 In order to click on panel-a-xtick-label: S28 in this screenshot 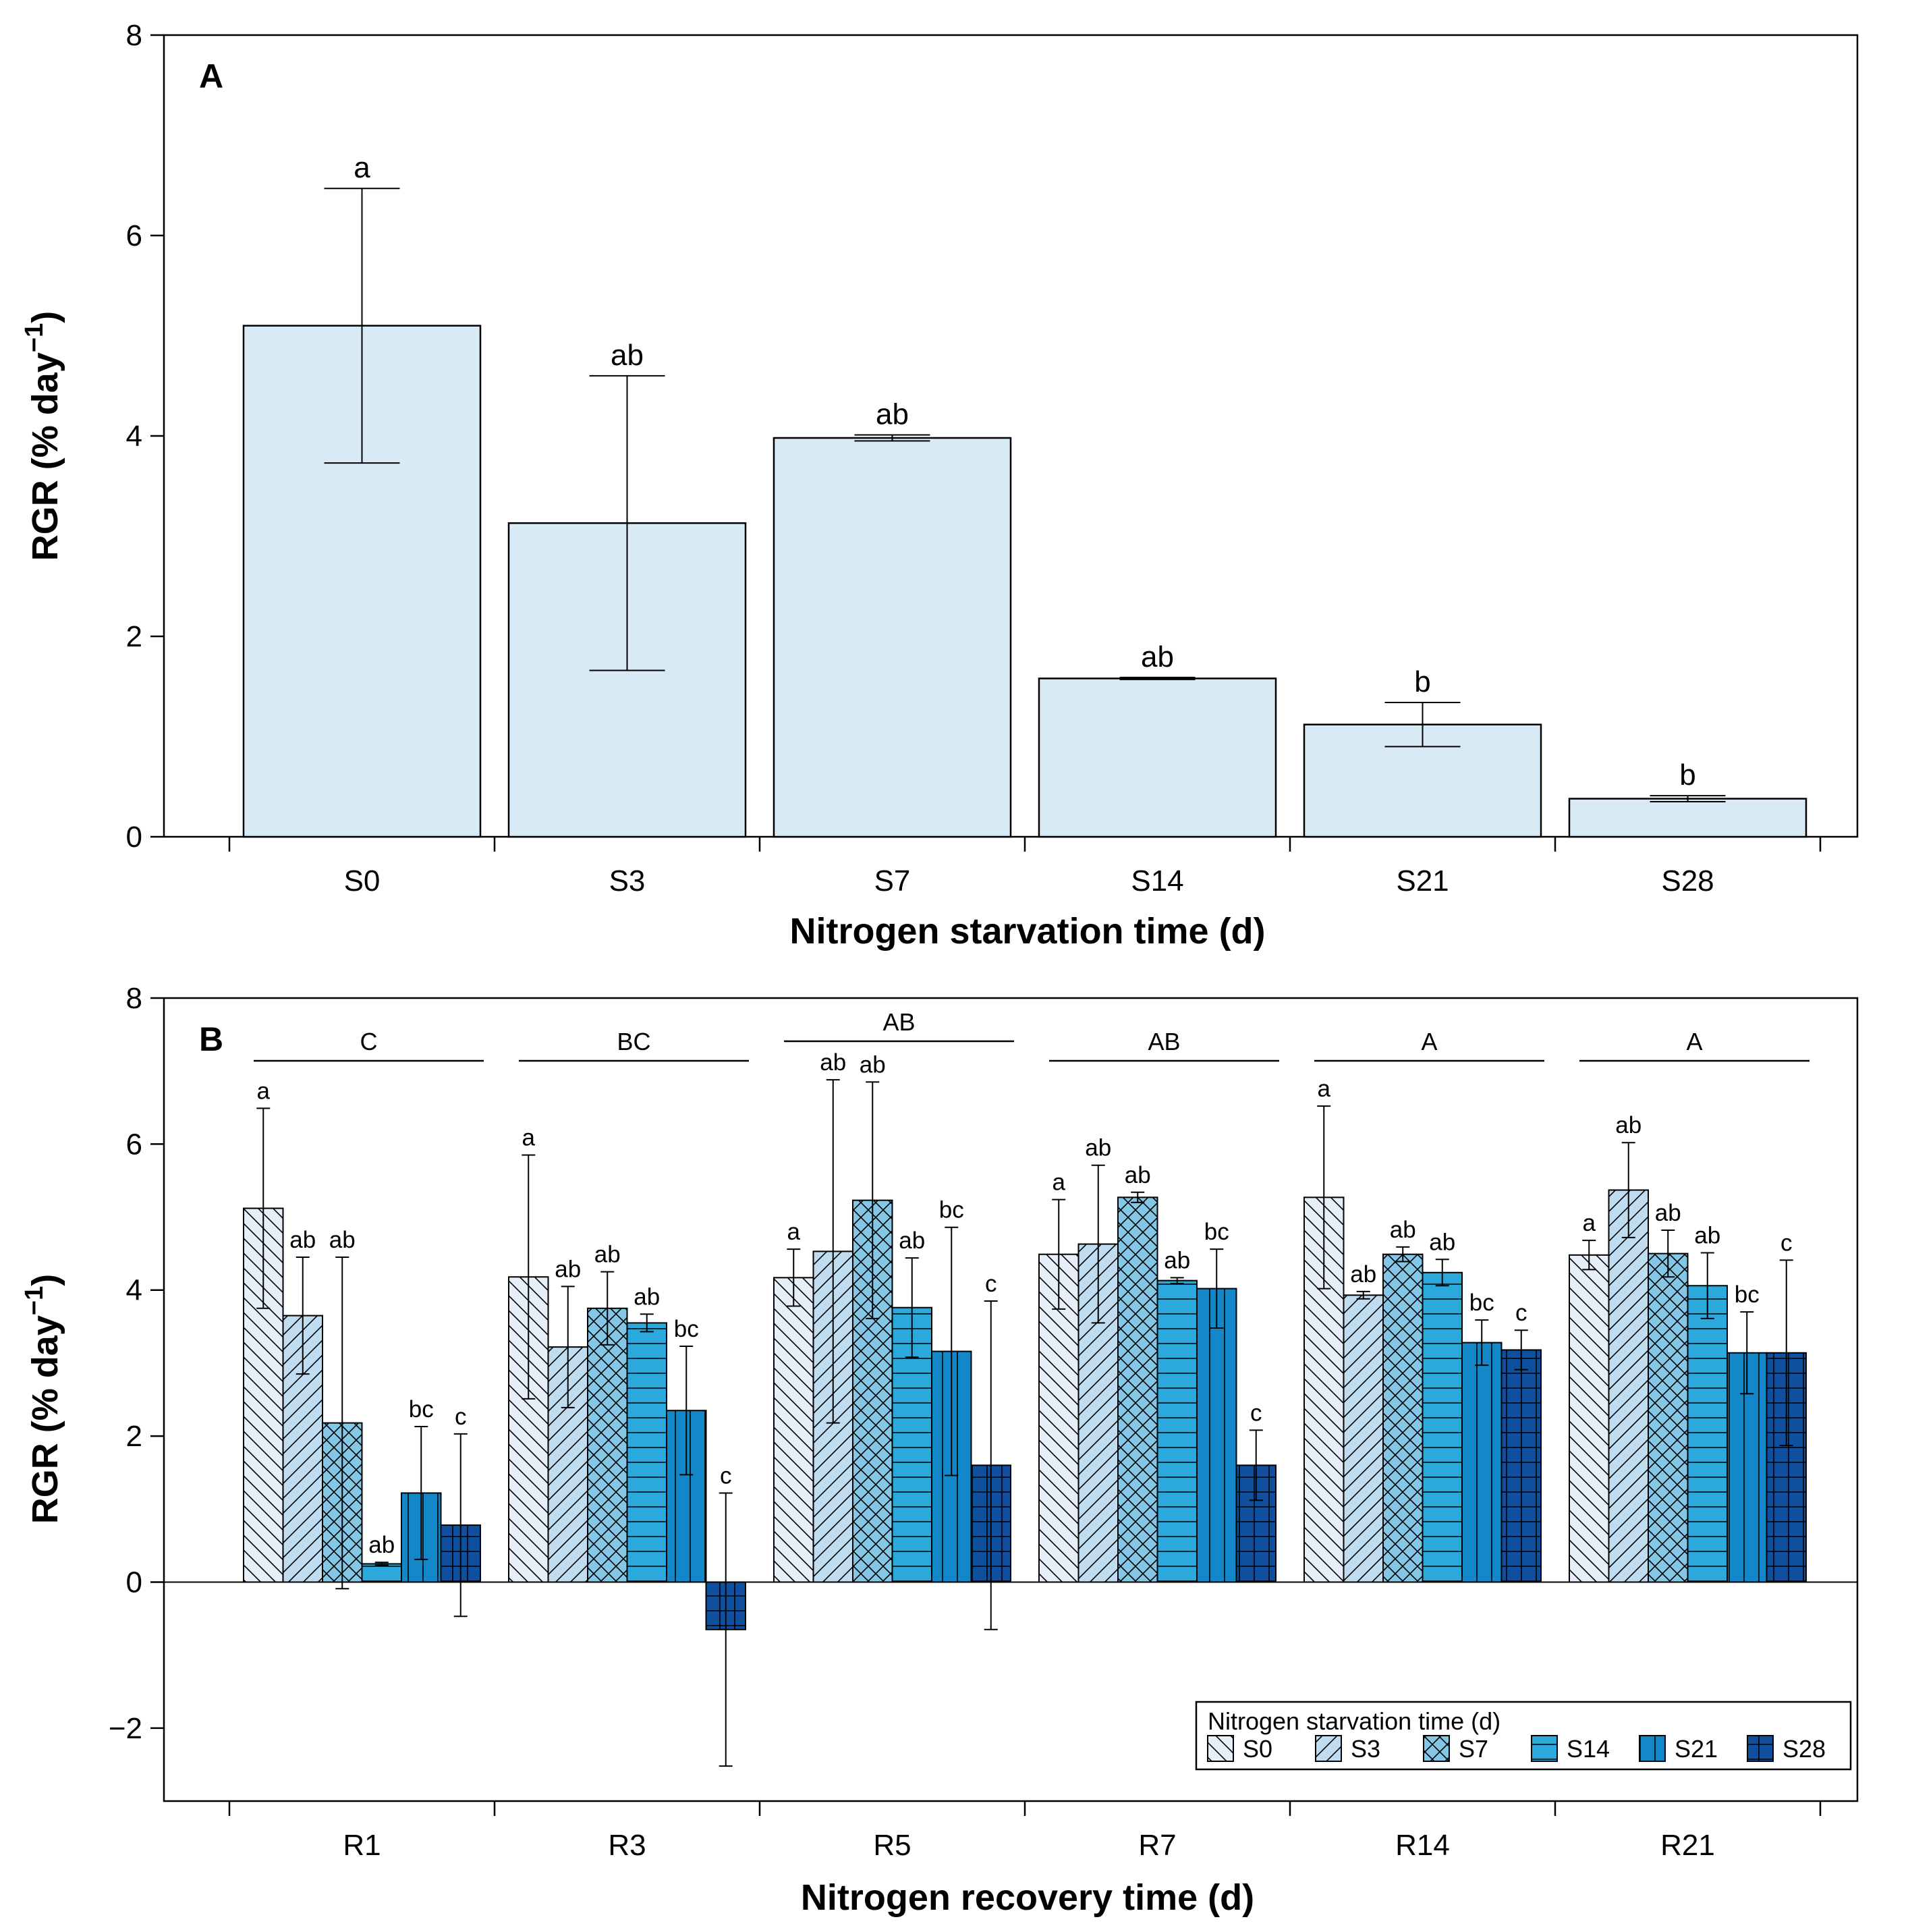, I will do `click(1687, 881)`.